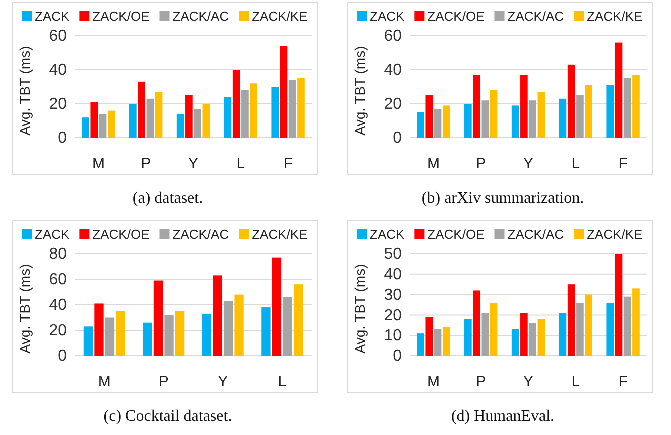 The image size is (671, 435). What do you see at coordinates (457, 234) in the screenshot?
I see `legend-label: ZACK/OE` at bounding box center [457, 234].